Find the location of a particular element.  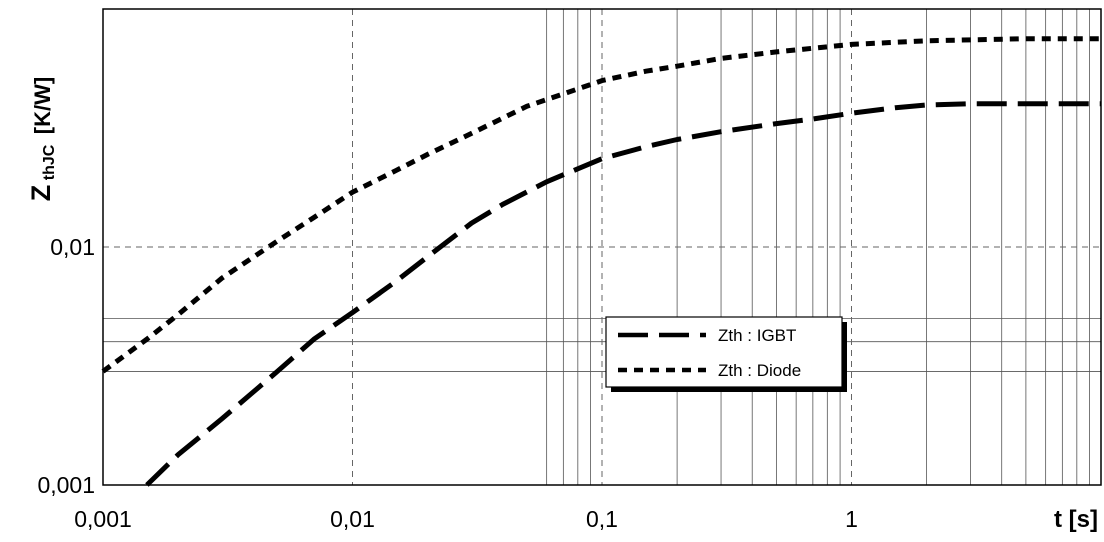

legend: Zth : IGBT Zth : Diode is located at coordinates (726, 354).